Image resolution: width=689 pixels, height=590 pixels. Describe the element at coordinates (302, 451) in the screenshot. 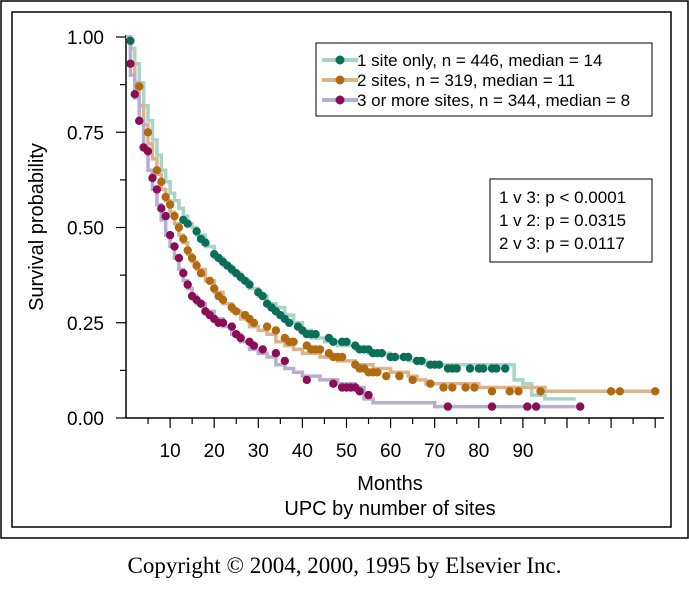

I see `x-tick-label: 40` at that location.